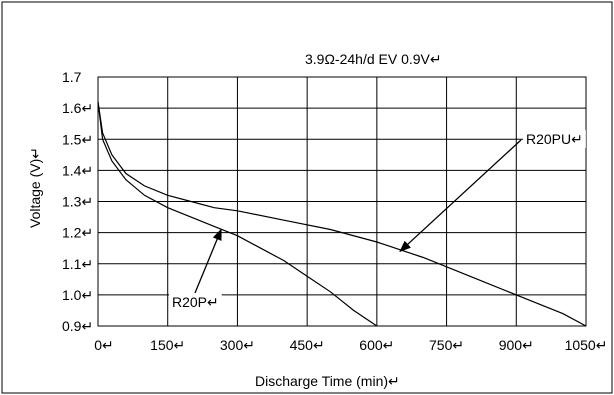 This screenshot has width=614, height=395. I want to click on annotation-label: R20PU↵, so click(554, 139).